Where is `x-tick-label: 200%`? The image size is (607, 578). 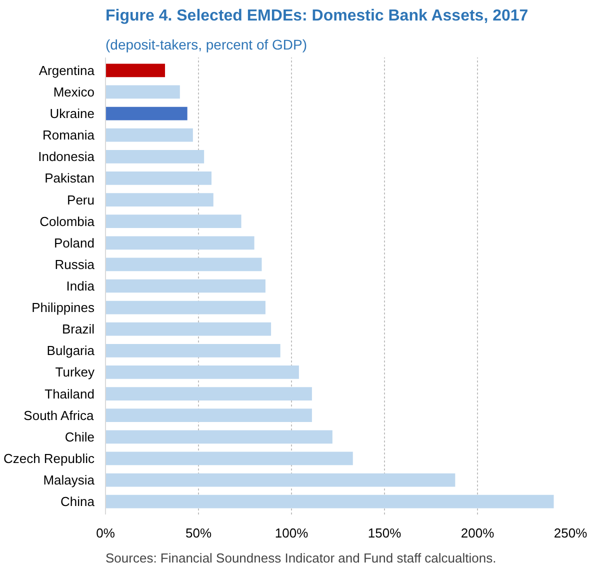
x-tick-label: 200% is located at coordinates (477, 533).